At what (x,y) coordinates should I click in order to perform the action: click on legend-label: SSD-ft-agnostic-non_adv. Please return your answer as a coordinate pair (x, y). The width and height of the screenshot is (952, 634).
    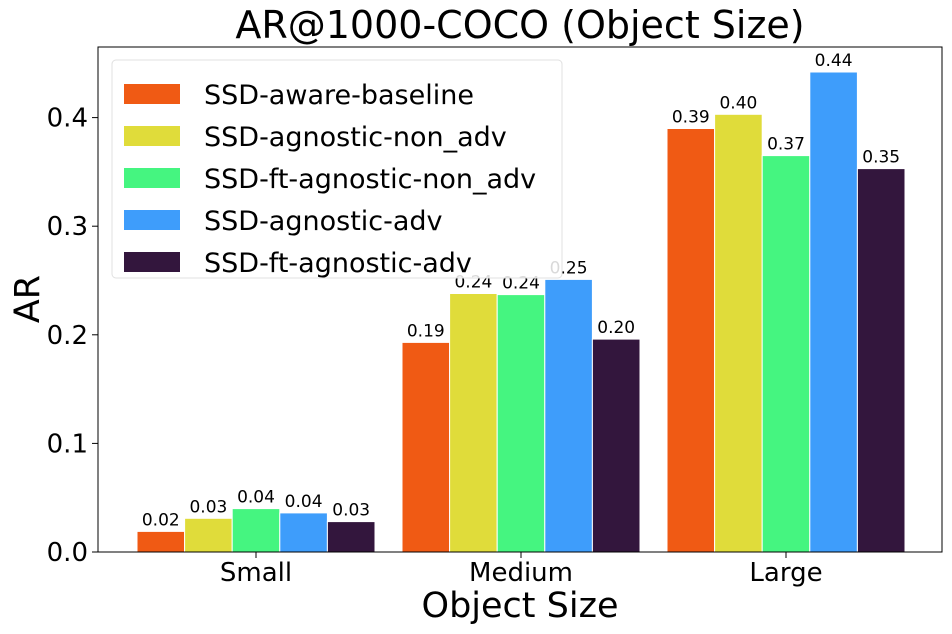
    Looking at the image, I should click on (370, 179).